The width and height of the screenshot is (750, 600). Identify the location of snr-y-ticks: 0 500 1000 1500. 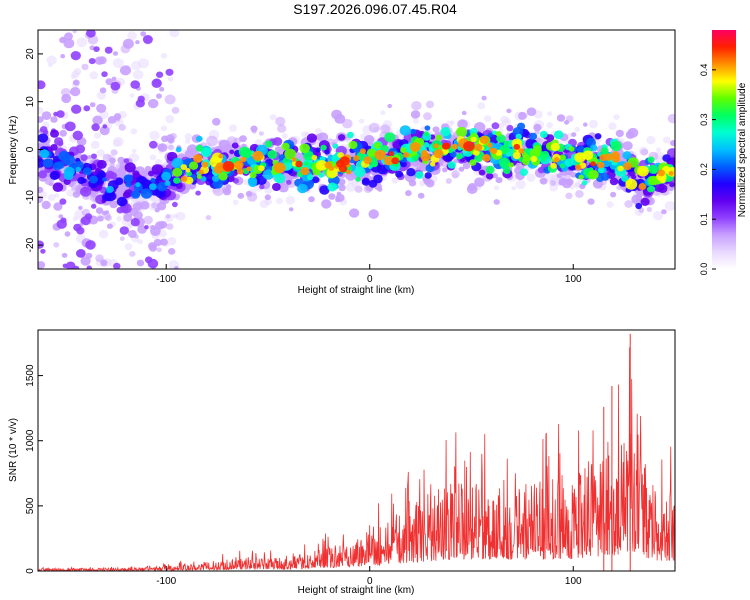
(34, 469).